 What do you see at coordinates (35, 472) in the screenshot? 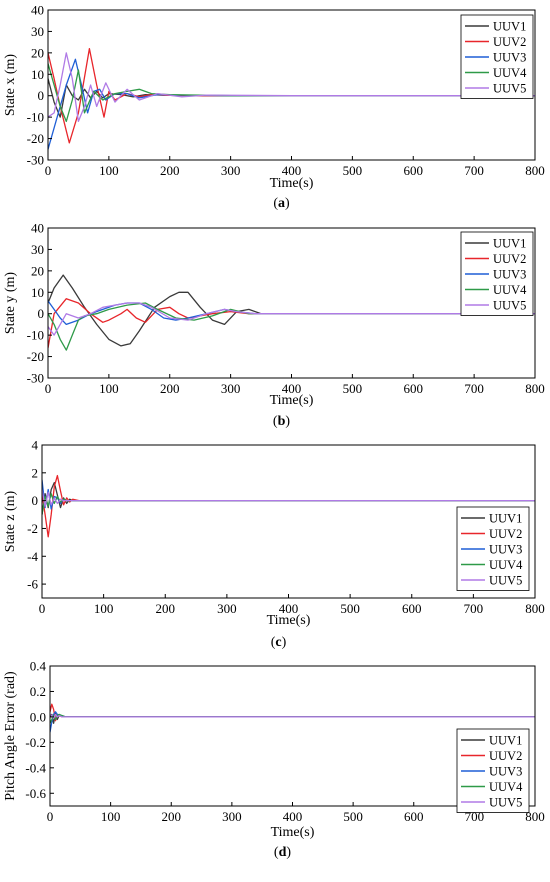
I see `y-tick-label: 2` at bounding box center [35, 472].